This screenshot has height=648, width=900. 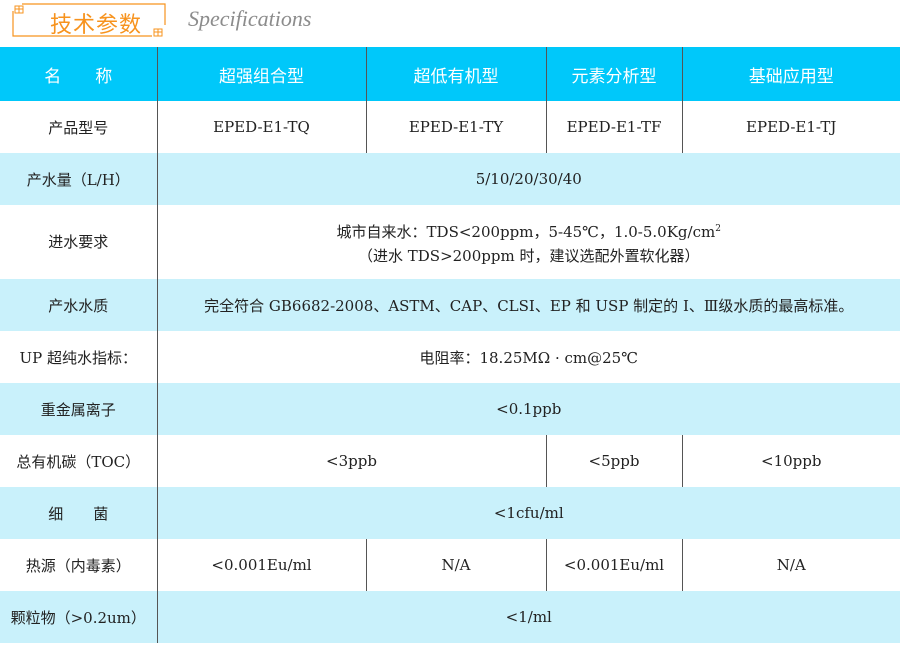 I want to click on cell: <5ppb, so click(x=613, y=461).